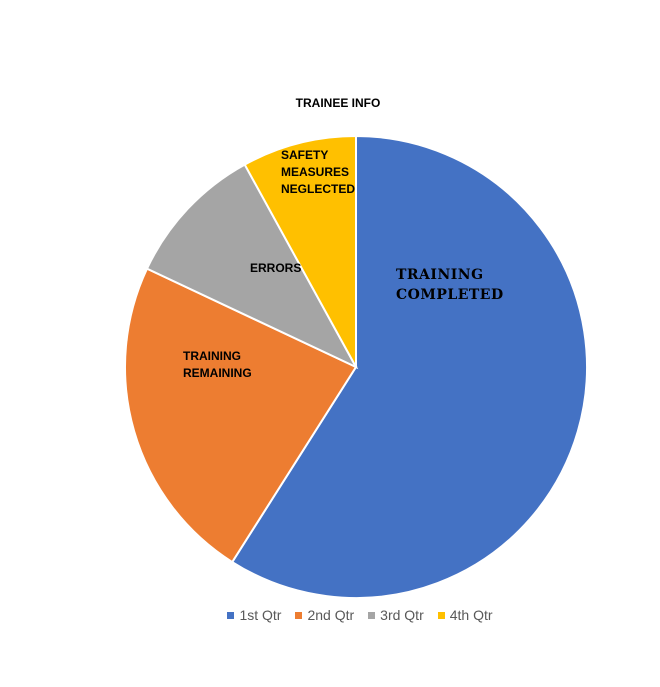  I want to click on legend-item-2: 2nd Qtr, so click(324, 615).